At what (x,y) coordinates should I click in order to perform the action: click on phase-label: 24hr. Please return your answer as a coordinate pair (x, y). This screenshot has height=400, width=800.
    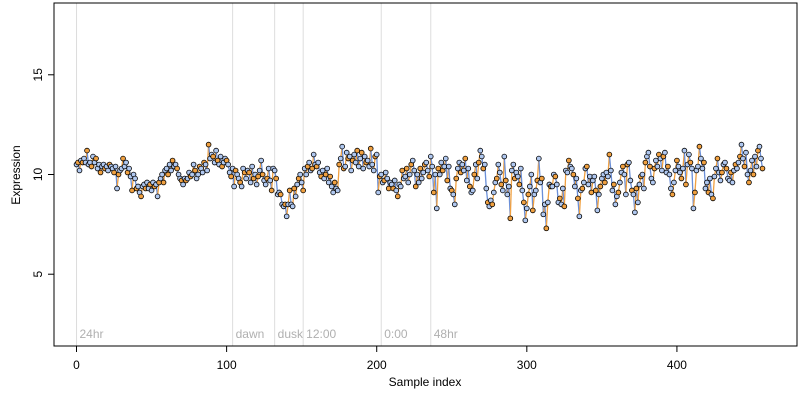
    Looking at the image, I should click on (92, 334).